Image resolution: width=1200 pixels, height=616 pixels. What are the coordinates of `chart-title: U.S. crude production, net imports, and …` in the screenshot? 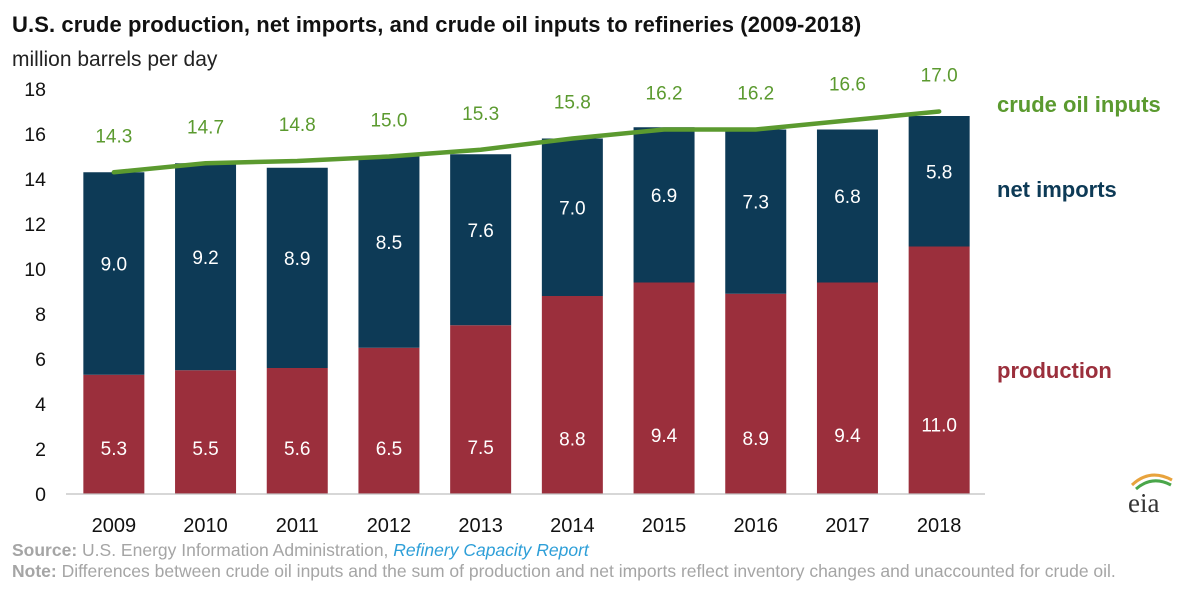 It's located at (437, 24).